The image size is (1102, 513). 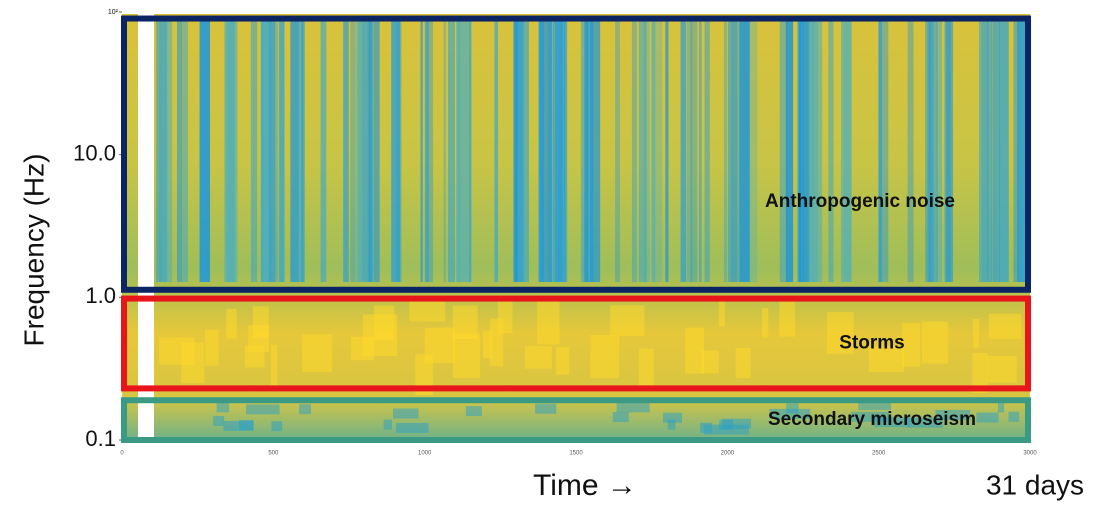 What do you see at coordinates (879, 454) in the screenshot?
I see `x-tick-label: 2500` at bounding box center [879, 454].